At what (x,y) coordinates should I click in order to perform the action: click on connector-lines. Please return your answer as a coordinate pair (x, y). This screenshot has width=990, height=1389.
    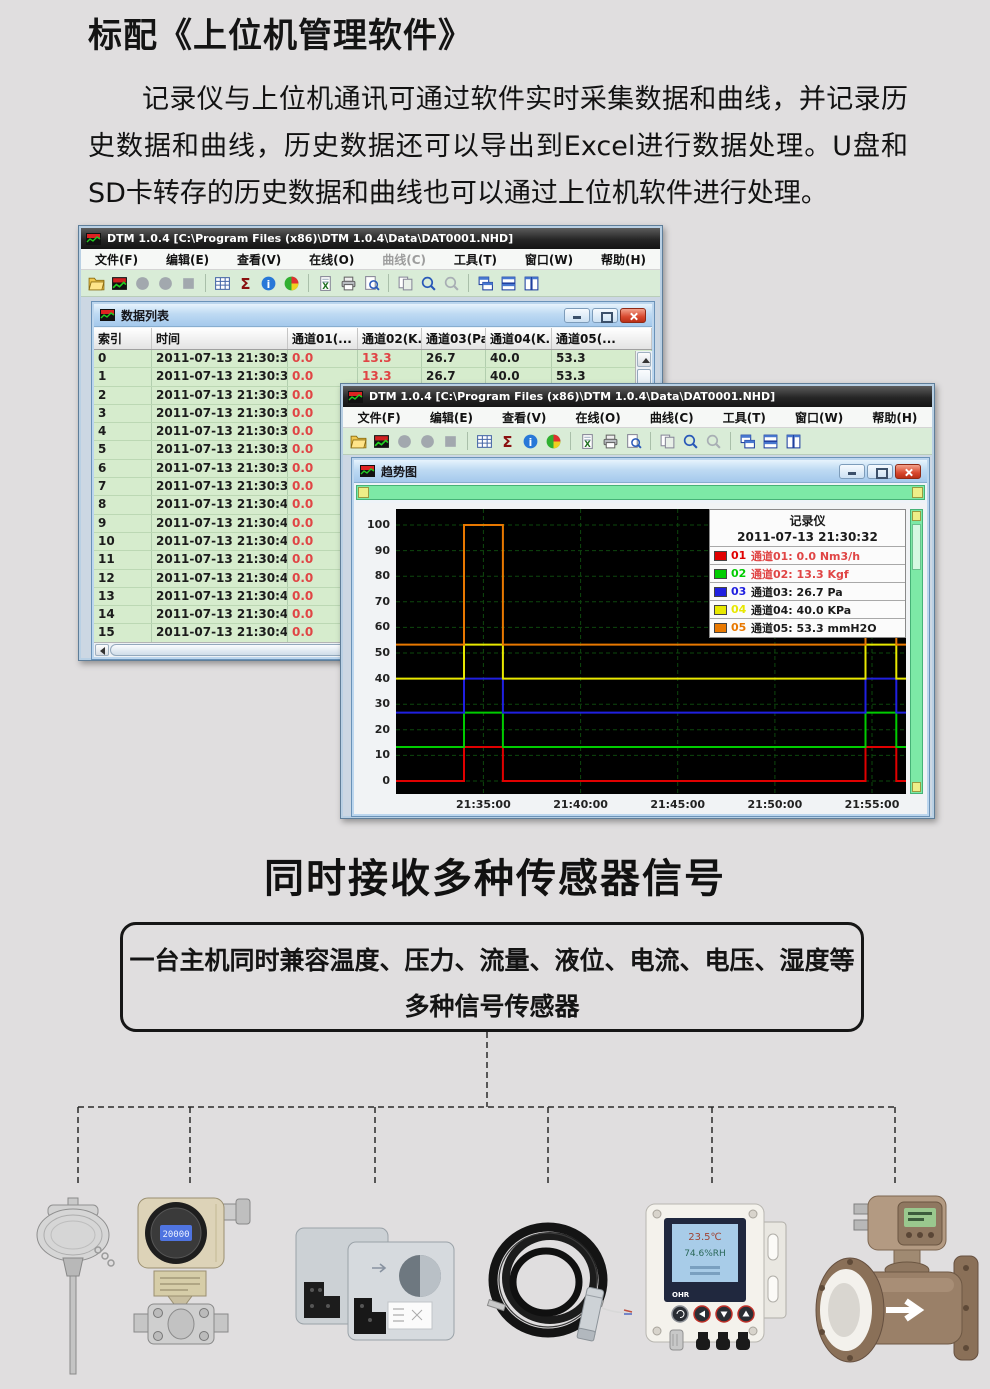
    Looking at the image, I should click on (486, 1108).